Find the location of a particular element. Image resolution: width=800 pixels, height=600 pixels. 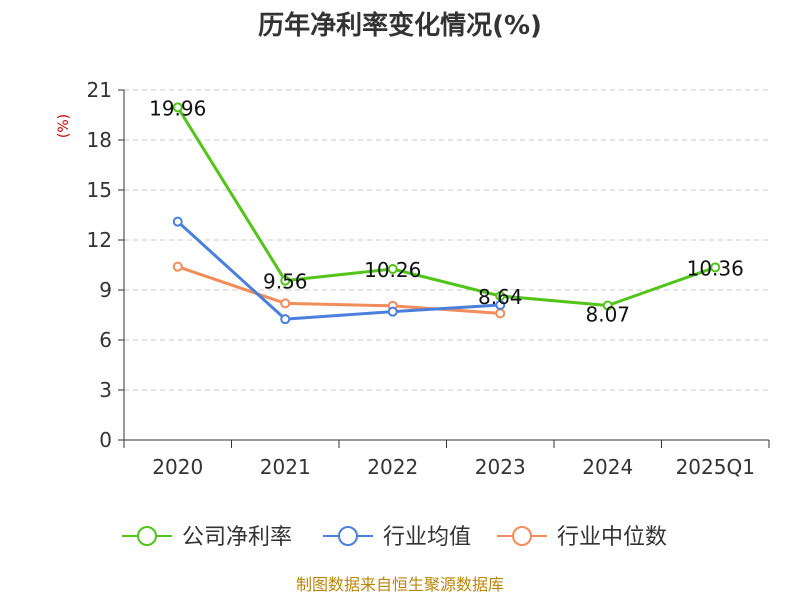

y-tick-label: 15 is located at coordinates (99, 190).